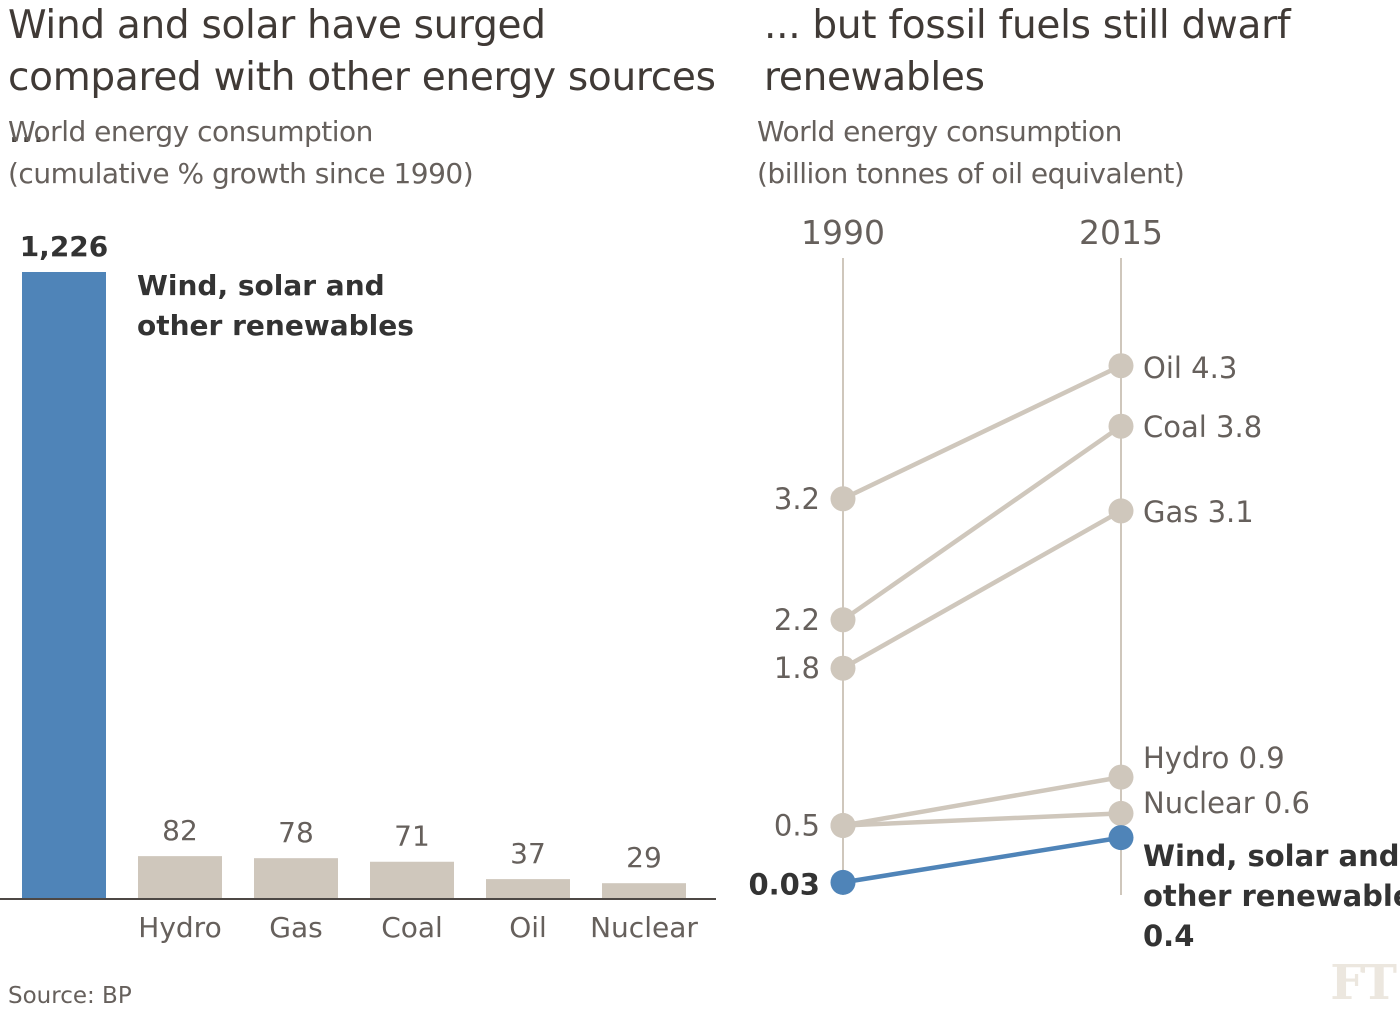 This screenshot has width=1400, height=1013. Describe the element at coordinates (784, 884) in the screenshot. I see `slope-start-label-5: 0.03` at that location.